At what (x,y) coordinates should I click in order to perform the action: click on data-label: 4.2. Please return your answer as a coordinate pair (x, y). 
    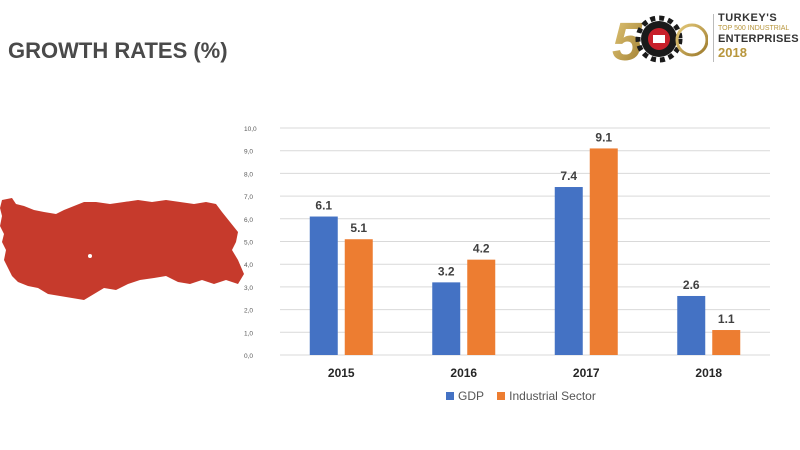
    Looking at the image, I should click on (481, 249).